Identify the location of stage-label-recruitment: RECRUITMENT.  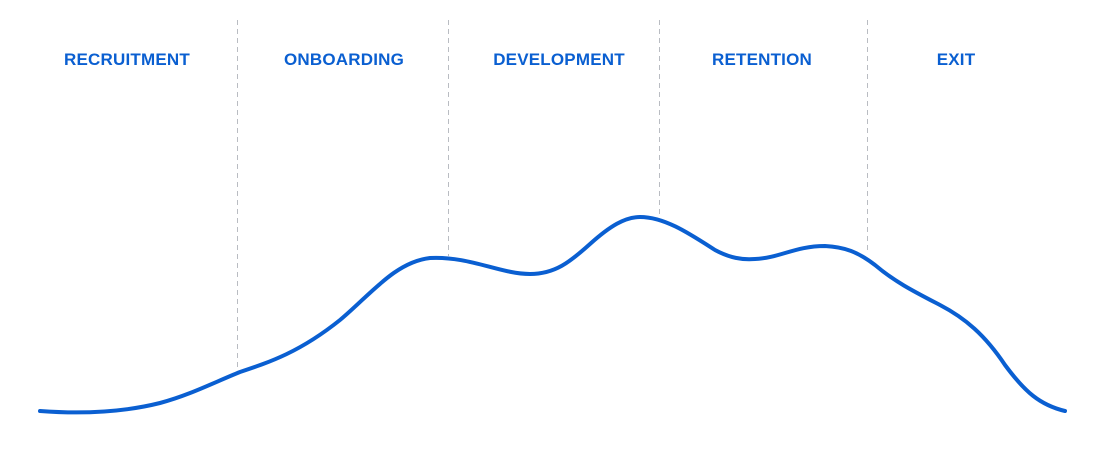
(127, 59).